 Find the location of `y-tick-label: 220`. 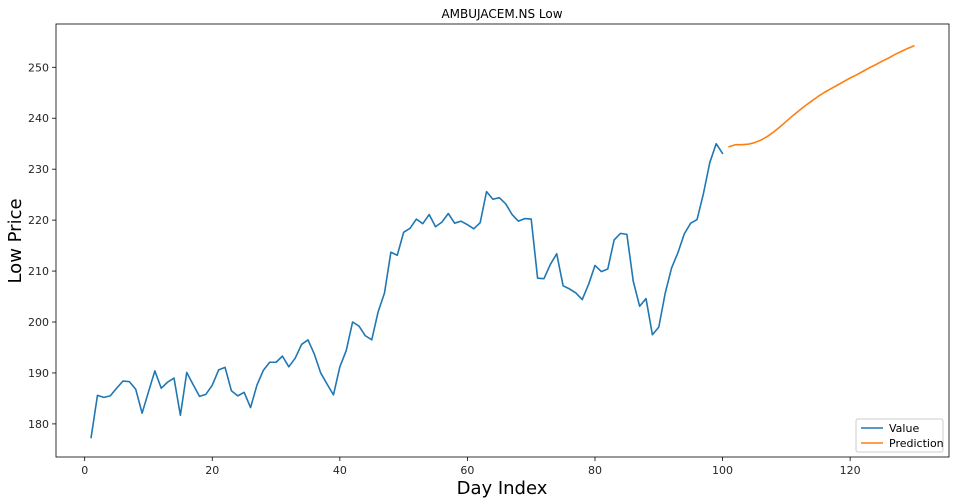

y-tick-label: 220 is located at coordinates (38, 220).